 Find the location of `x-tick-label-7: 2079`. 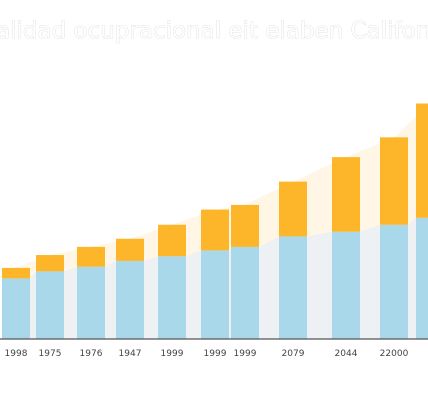

x-tick-label-7: 2079 is located at coordinates (293, 354).